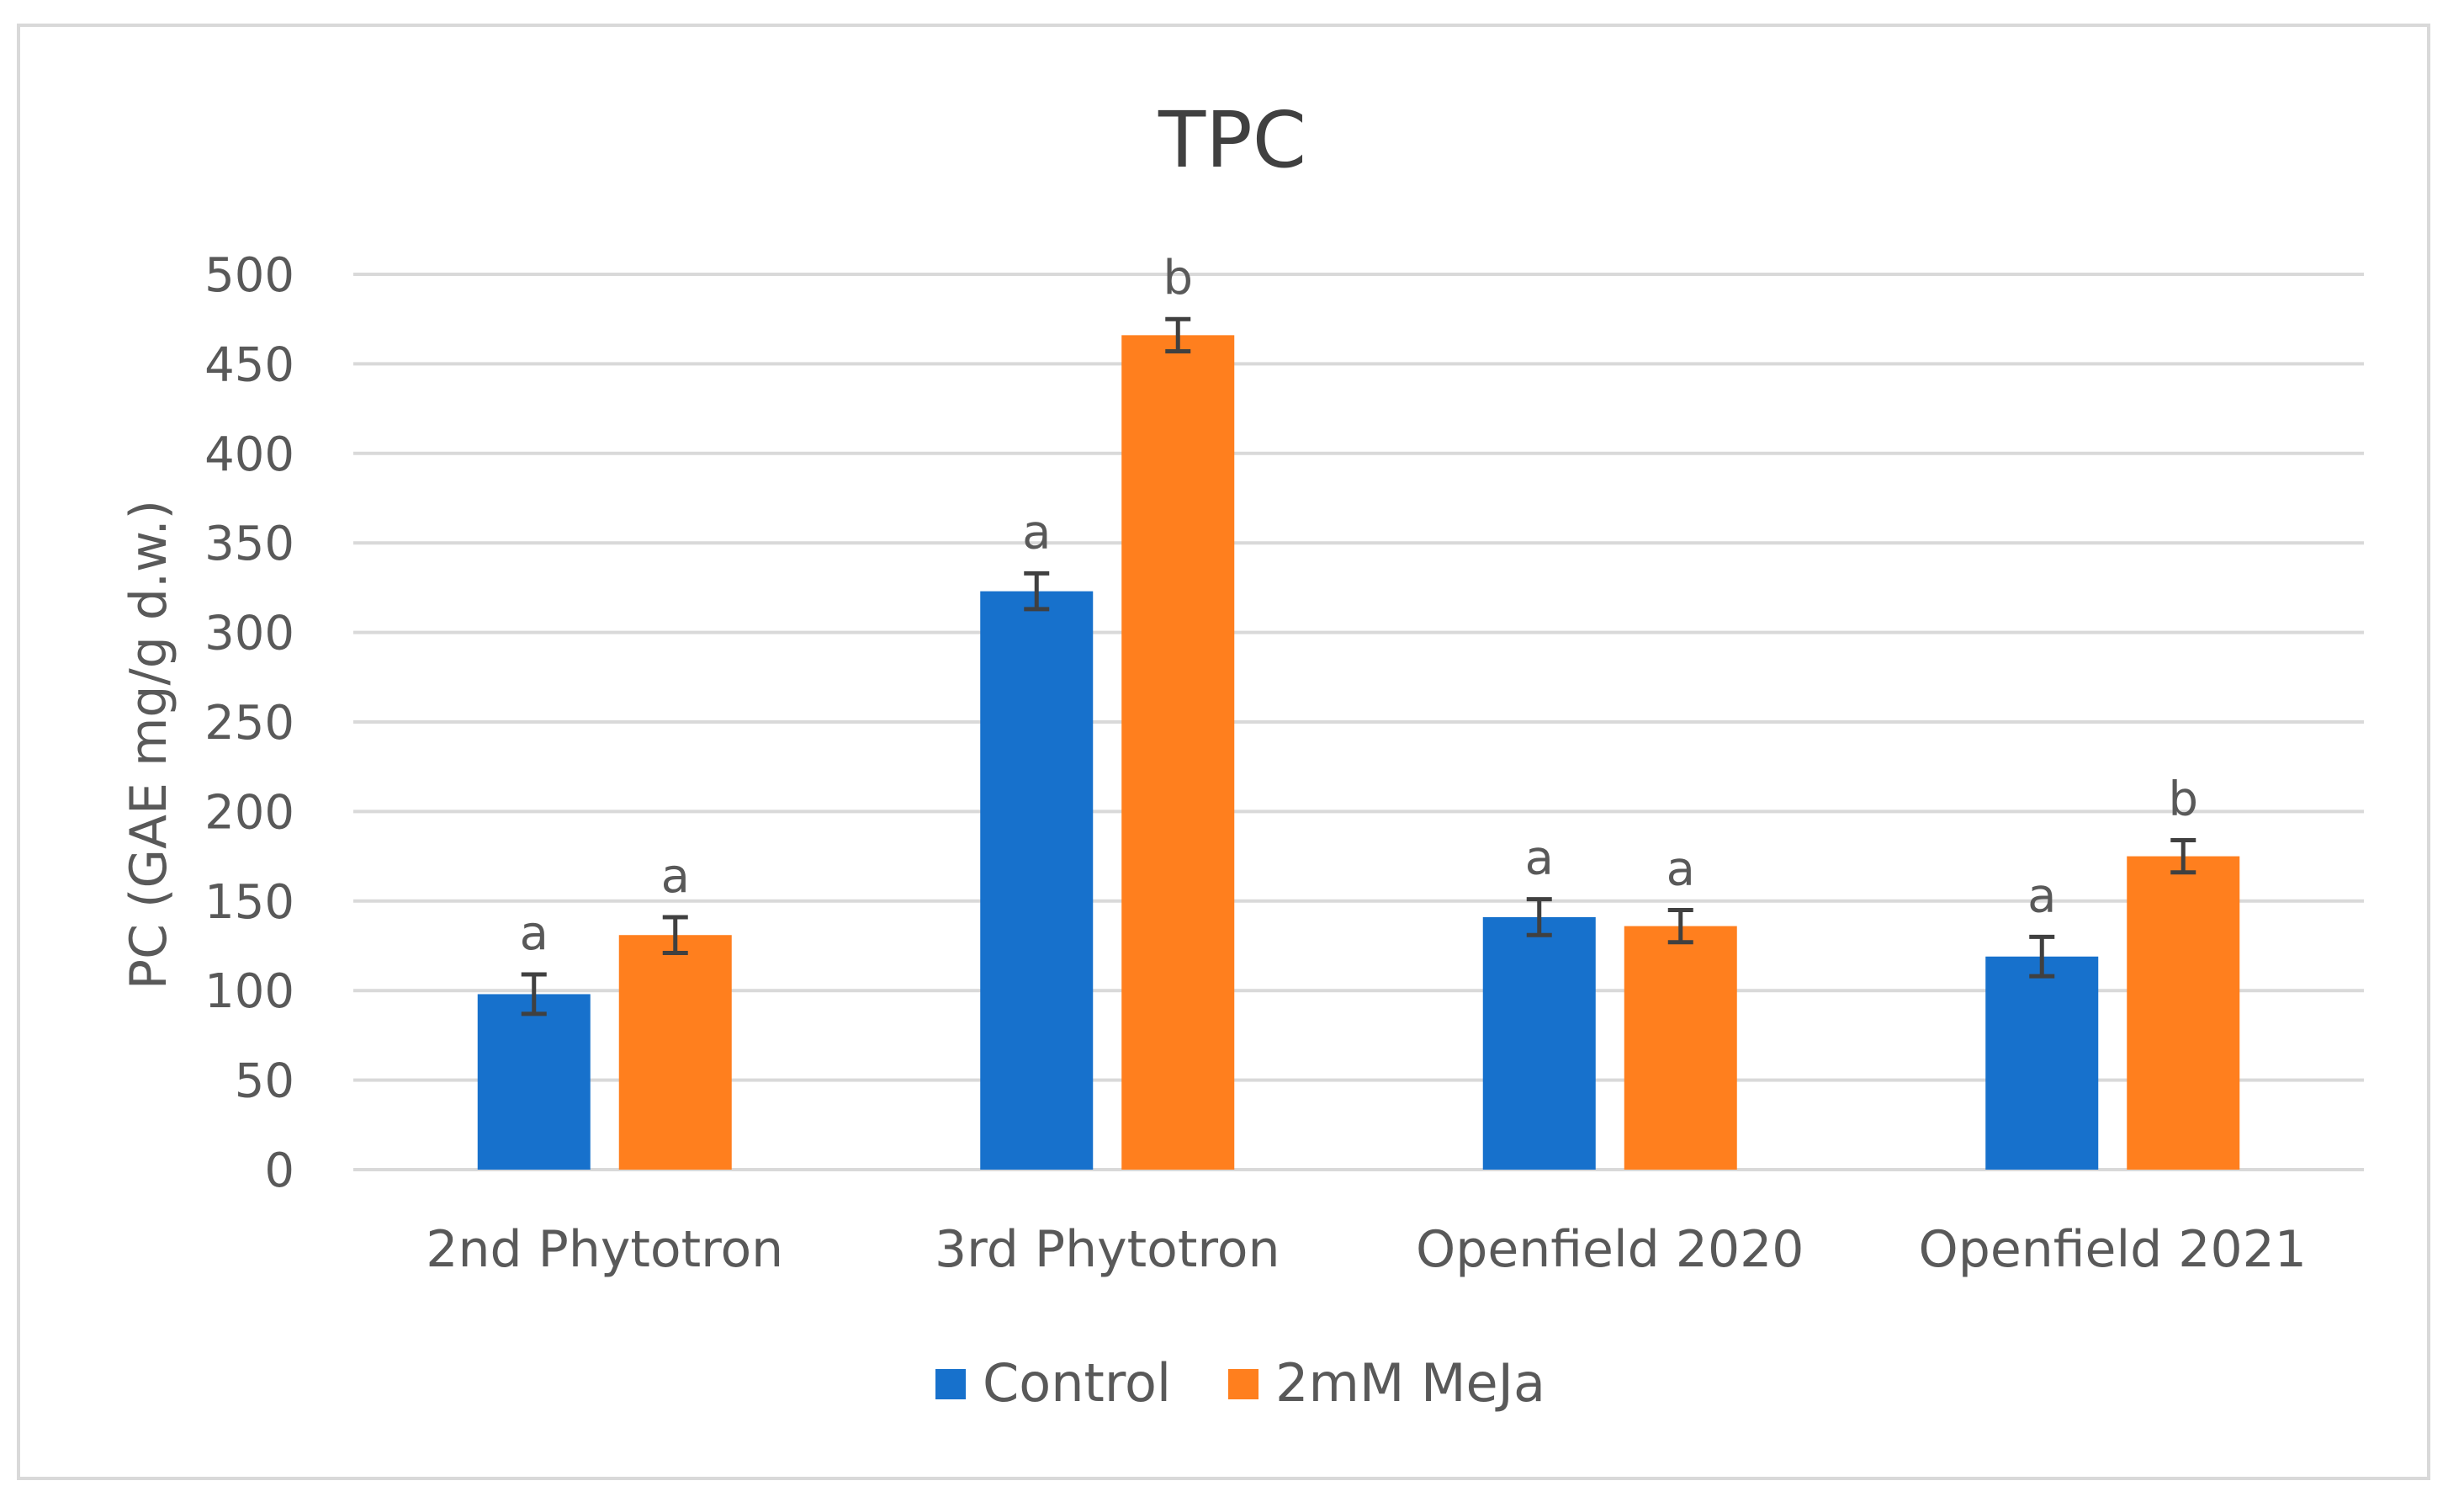  What do you see at coordinates (279, 1171) in the screenshot?
I see `y-tick-label: 0` at bounding box center [279, 1171].